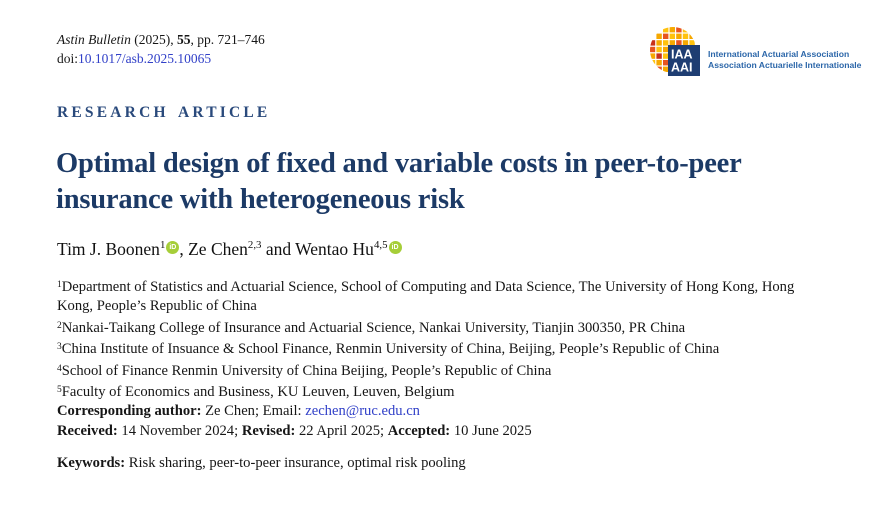 Image resolution: width=880 pixels, height=507 pixels. Describe the element at coordinates (59, 285) in the screenshot. I see `affiliation-number: 1` at that location.